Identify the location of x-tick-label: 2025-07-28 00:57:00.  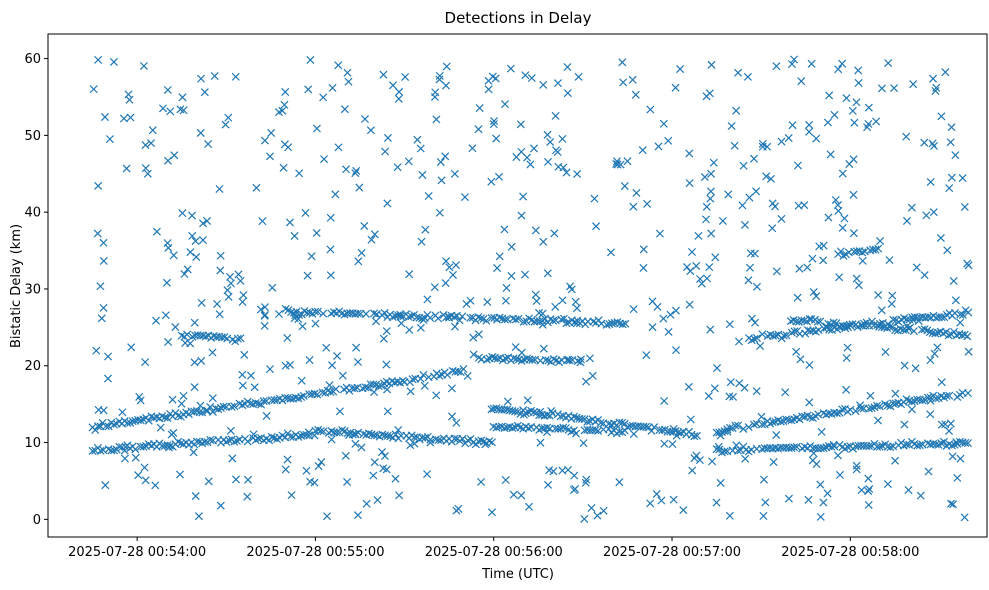
(672, 552).